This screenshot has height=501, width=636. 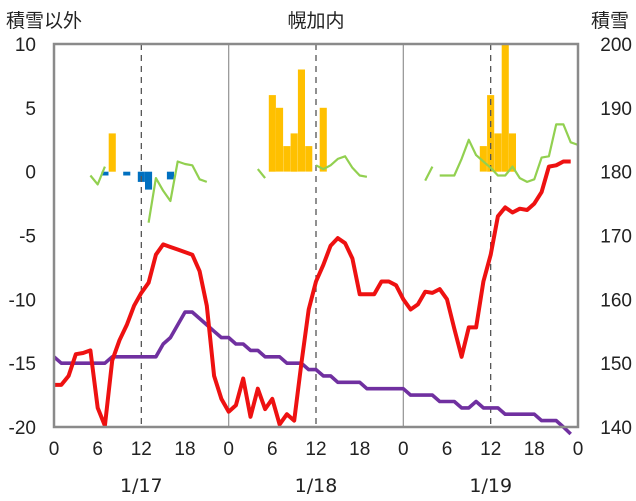 I want to click on right-y-tick: 180, so click(x=616, y=173).